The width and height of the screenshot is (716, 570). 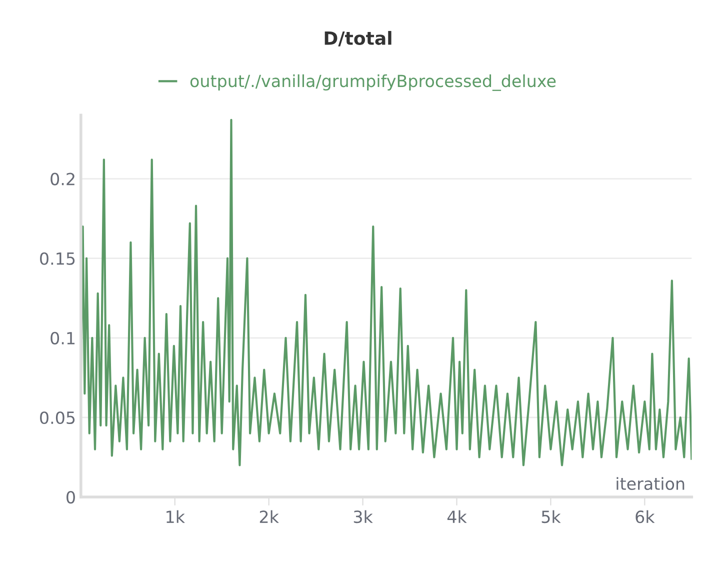 What do you see at coordinates (358, 38) in the screenshot?
I see `chart-title: D/total` at bounding box center [358, 38].